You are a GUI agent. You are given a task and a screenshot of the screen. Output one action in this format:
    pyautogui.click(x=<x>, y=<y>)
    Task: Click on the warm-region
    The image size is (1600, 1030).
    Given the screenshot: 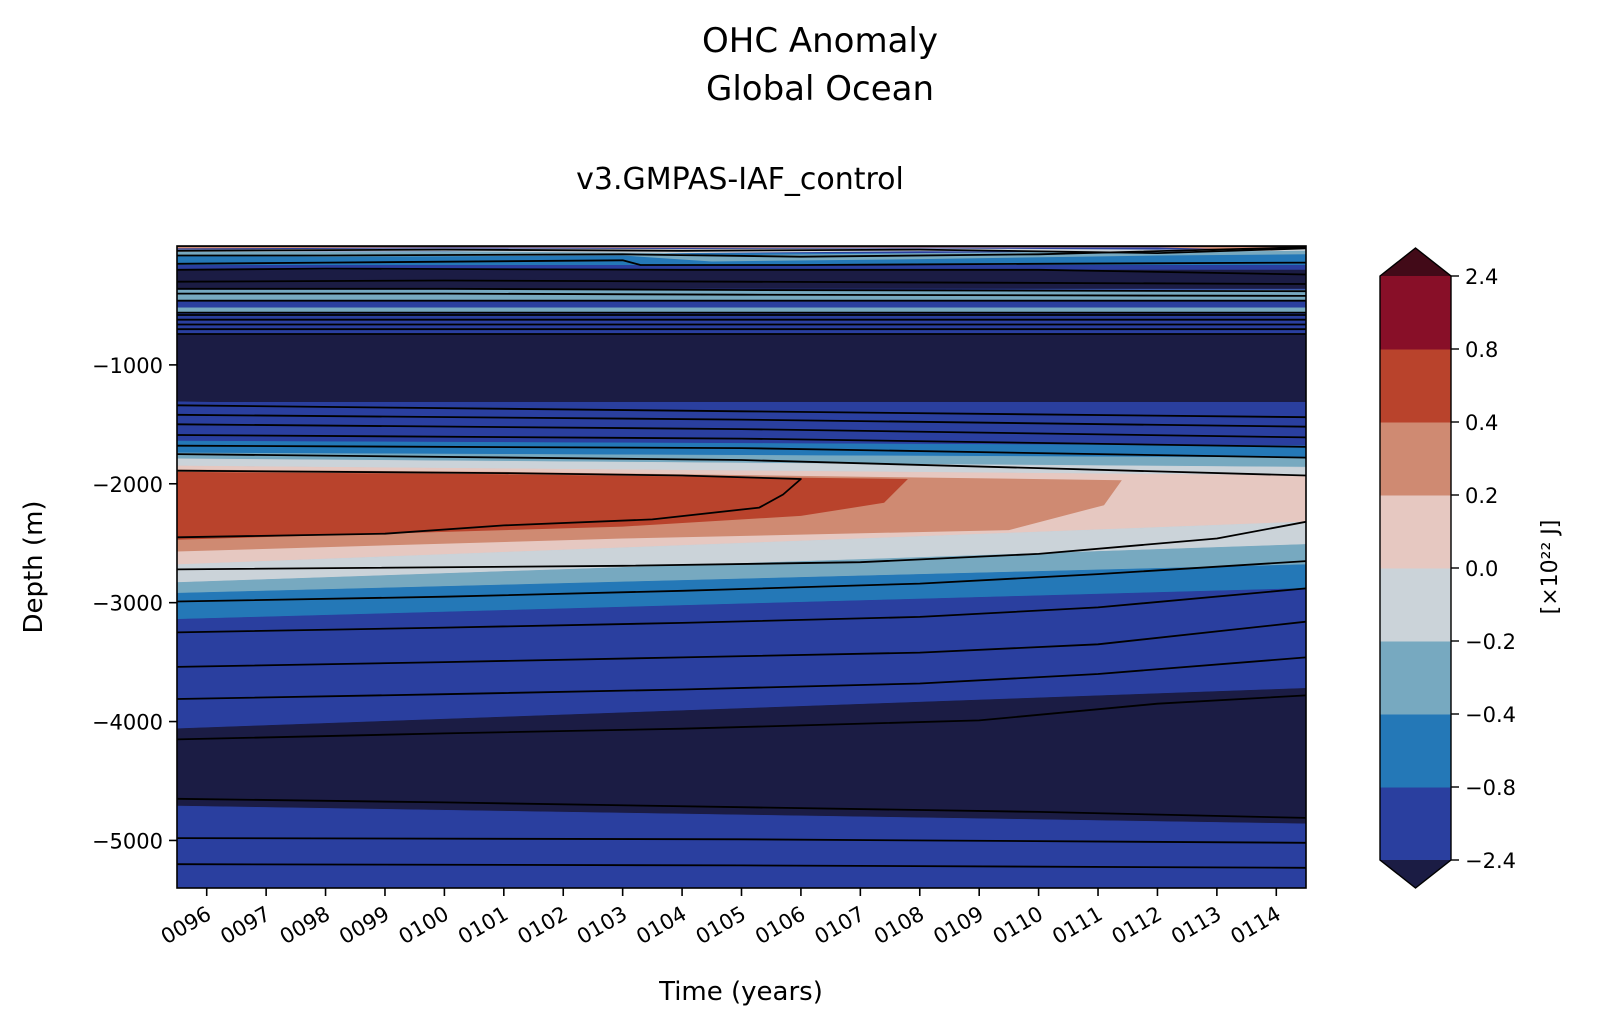 What is the action you would take?
    pyautogui.click(x=542, y=505)
    